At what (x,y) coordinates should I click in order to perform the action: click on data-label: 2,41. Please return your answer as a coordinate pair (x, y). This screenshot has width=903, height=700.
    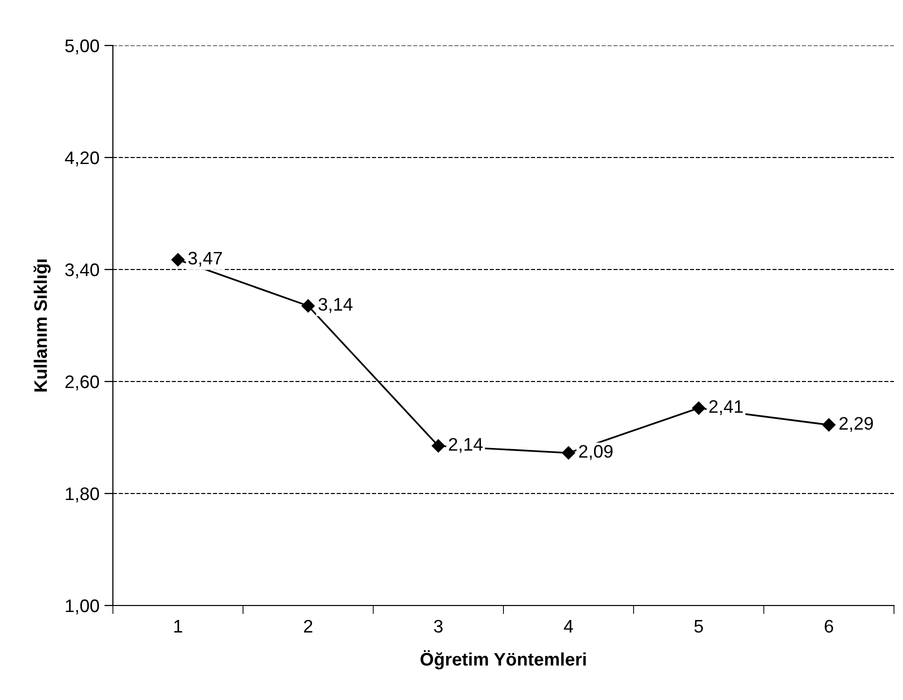
    Looking at the image, I should click on (726, 408).